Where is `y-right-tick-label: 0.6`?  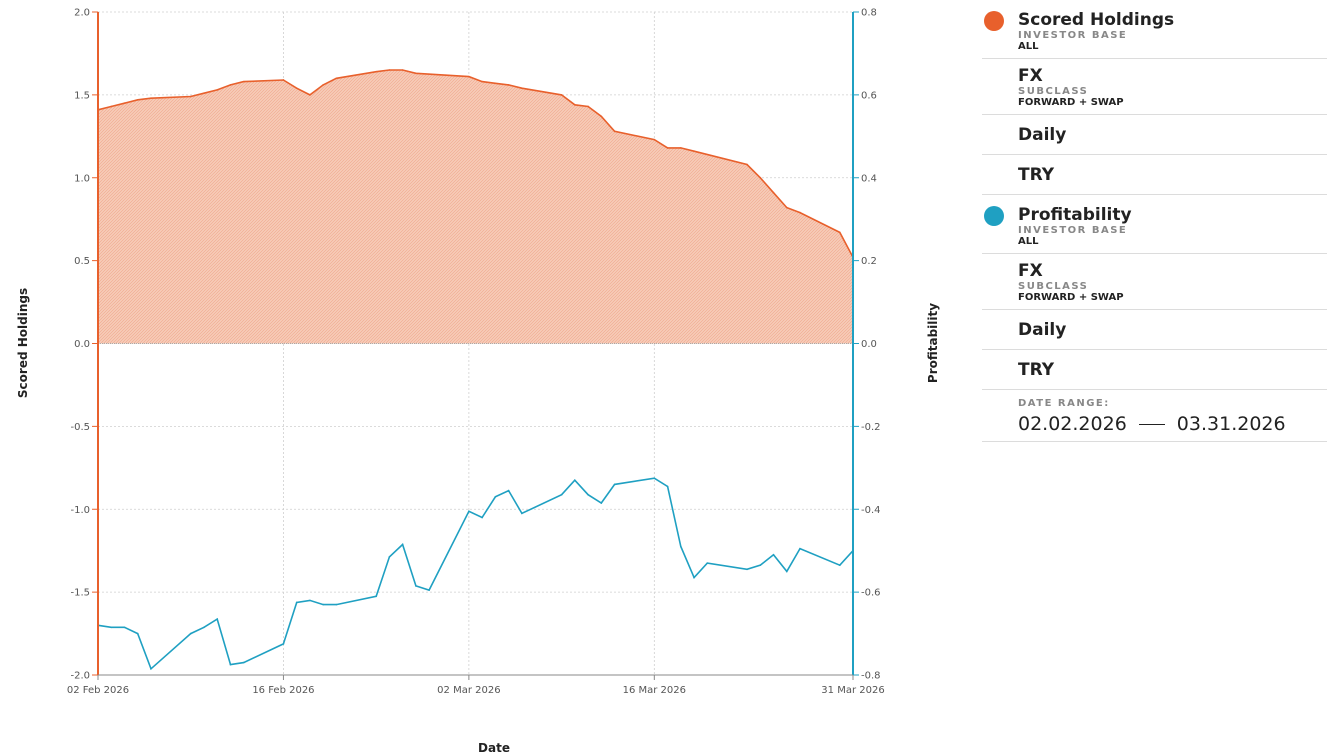 y-right-tick-label: 0.6 is located at coordinates (869, 95).